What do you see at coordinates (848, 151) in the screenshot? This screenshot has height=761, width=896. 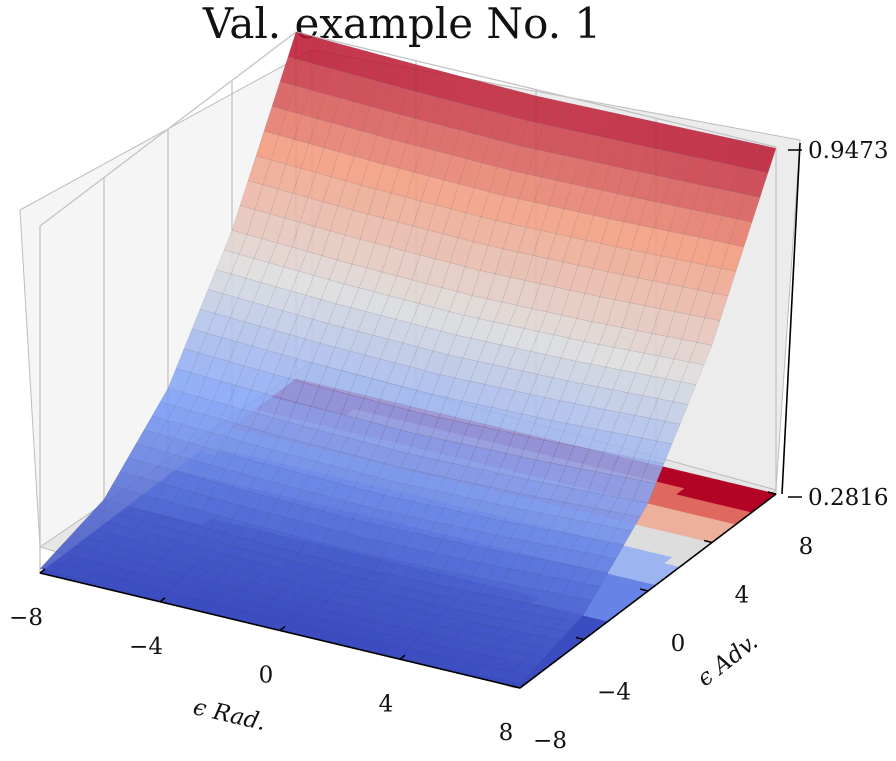 I see `z-tick-label: 0.9473` at bounding box center [848, 151].